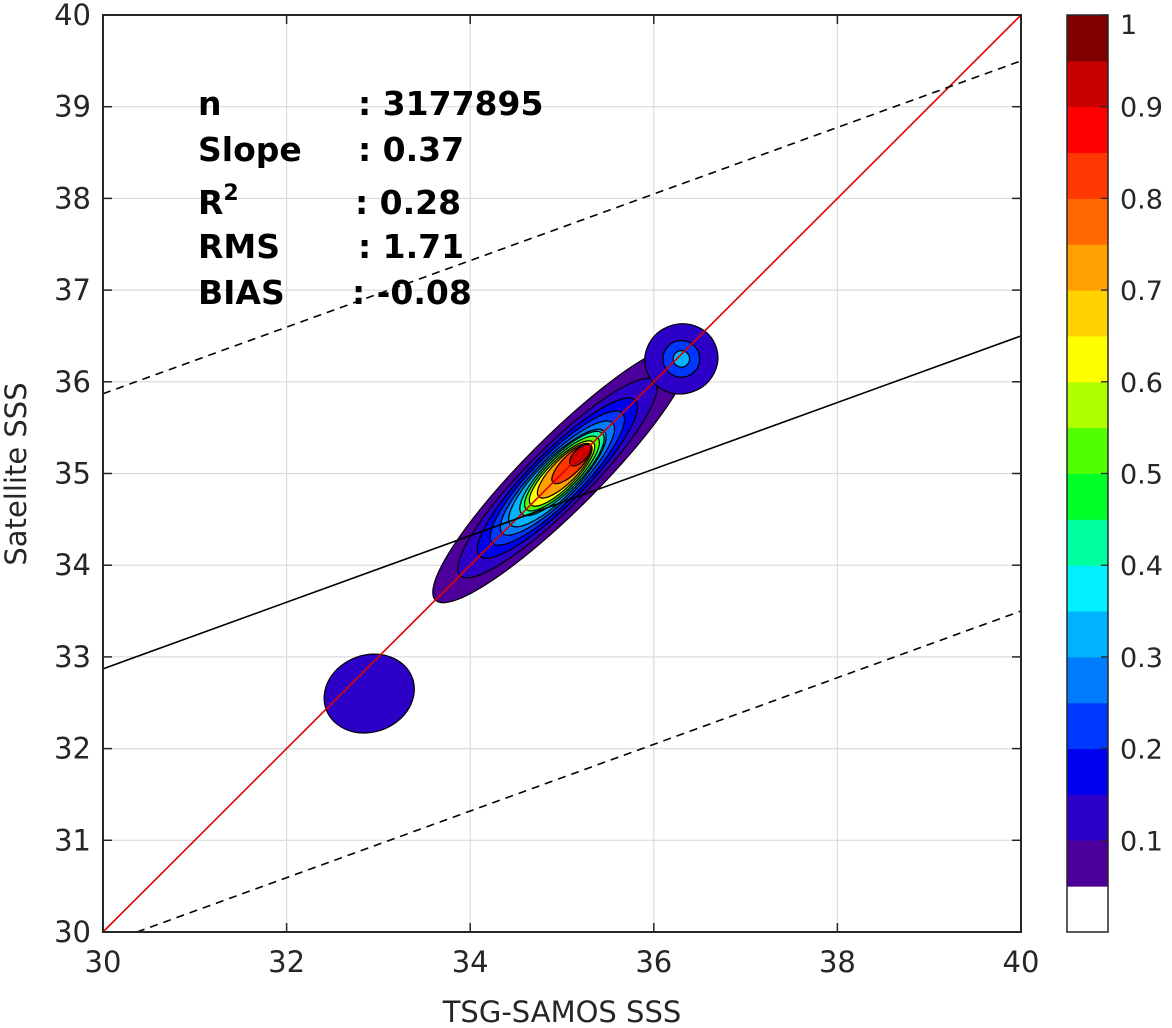 The image size is (1172, 1028). What do you see at coordinates (1141, 566) in the screenshot?
I see `colorbar-tick-label: 0.4` at bounding box center [1141, 566].